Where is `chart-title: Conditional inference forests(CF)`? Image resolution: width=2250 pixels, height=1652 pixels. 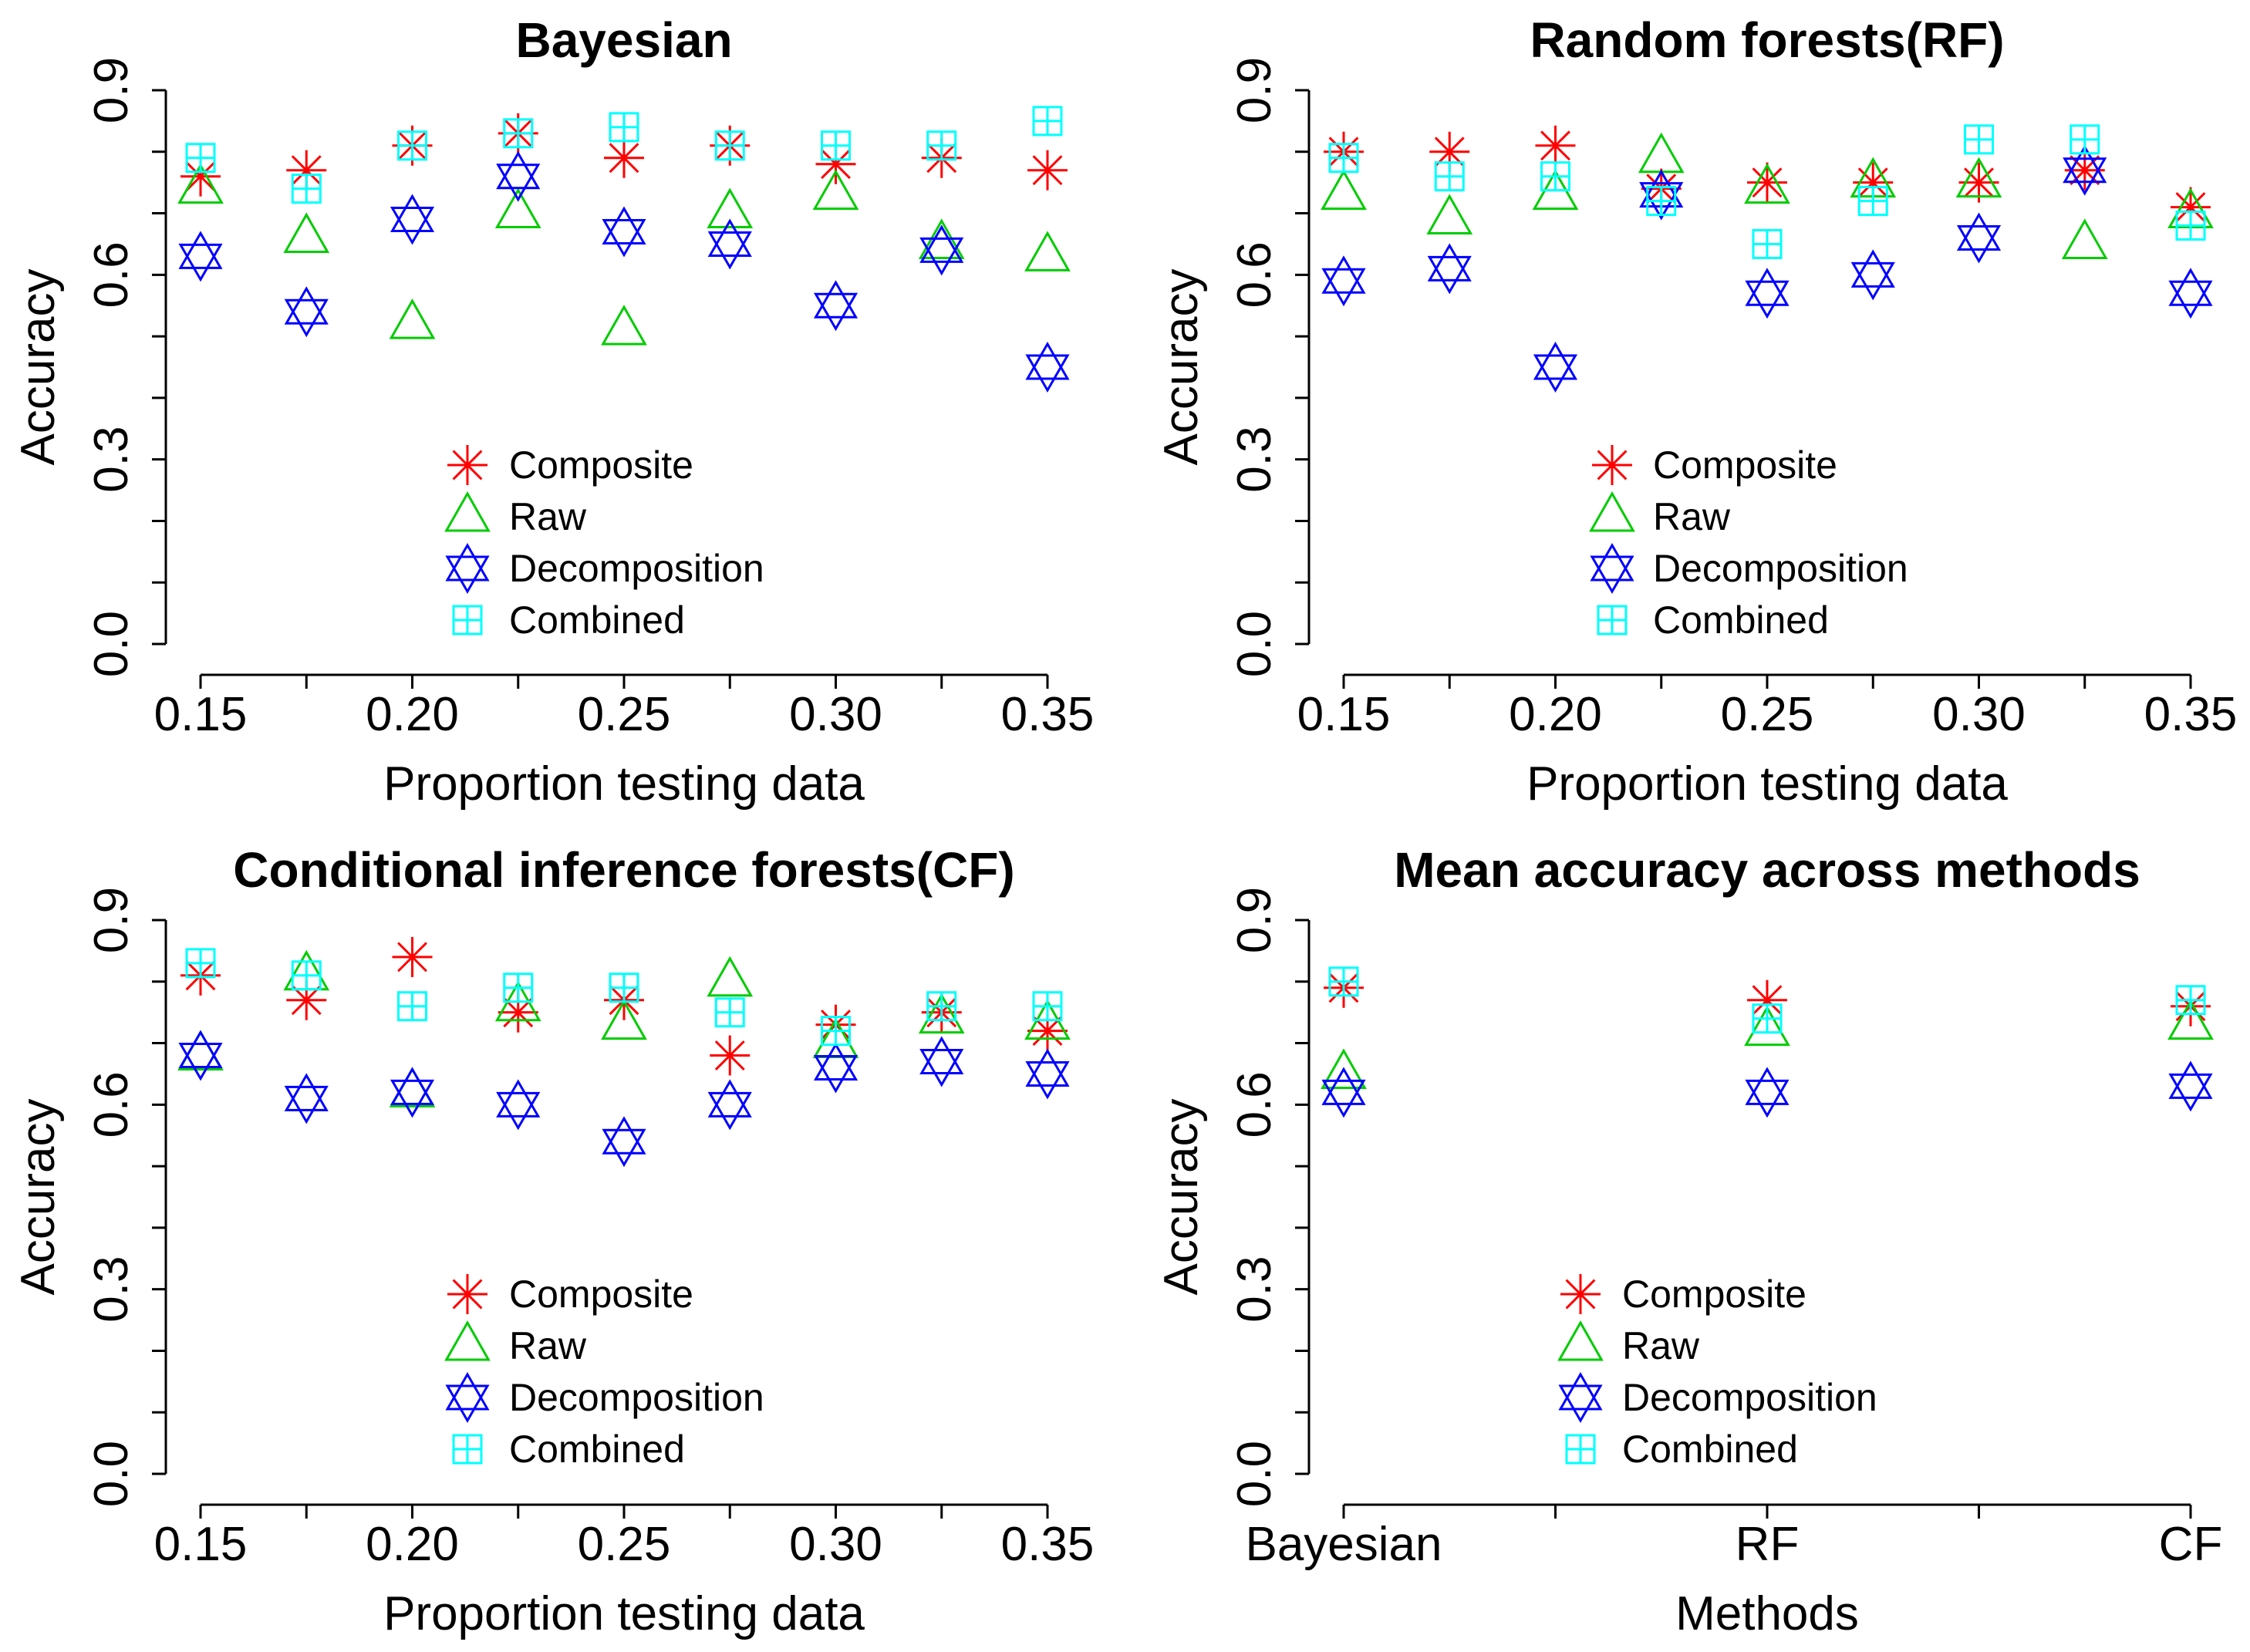 chart-title: Conditional inference forests(CF) is located at coordinates (623, 870).